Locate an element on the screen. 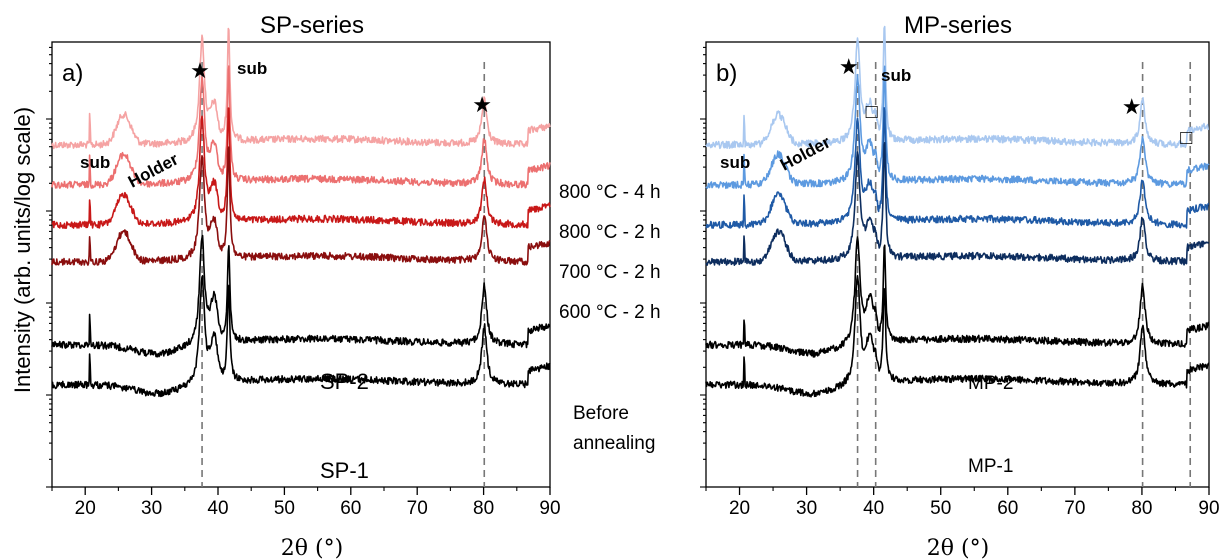  y-axis-label: Intensity (arb. units/log scale) is located at coordinates (22, 250).